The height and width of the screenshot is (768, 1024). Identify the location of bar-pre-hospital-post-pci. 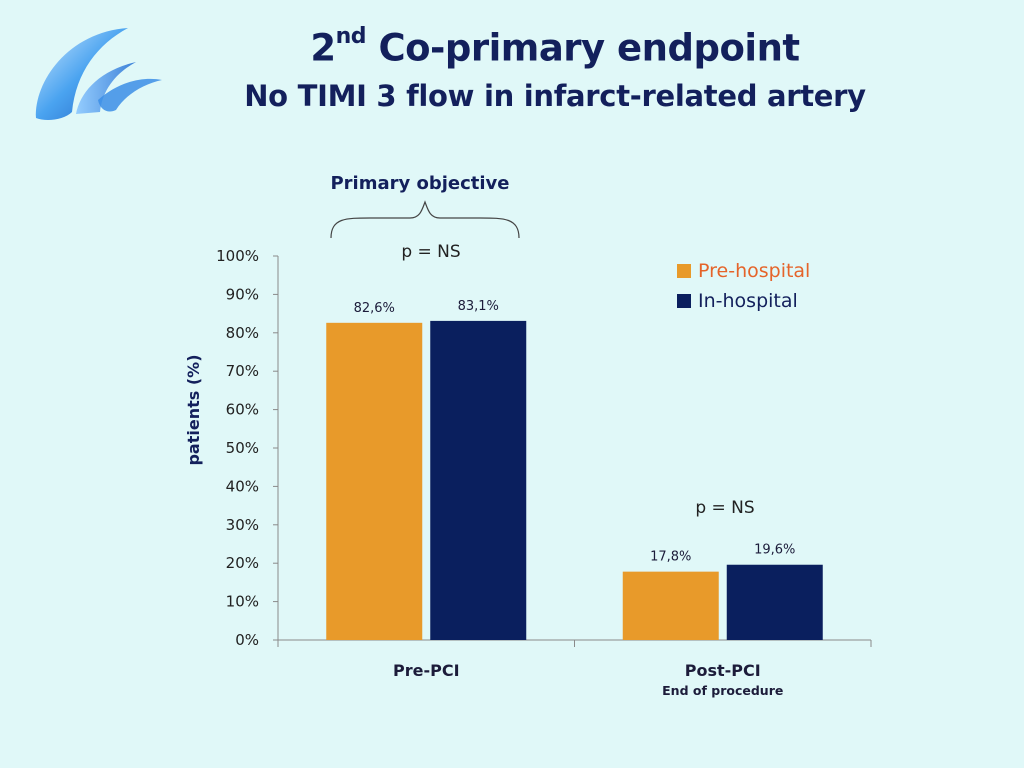
(670, 605).